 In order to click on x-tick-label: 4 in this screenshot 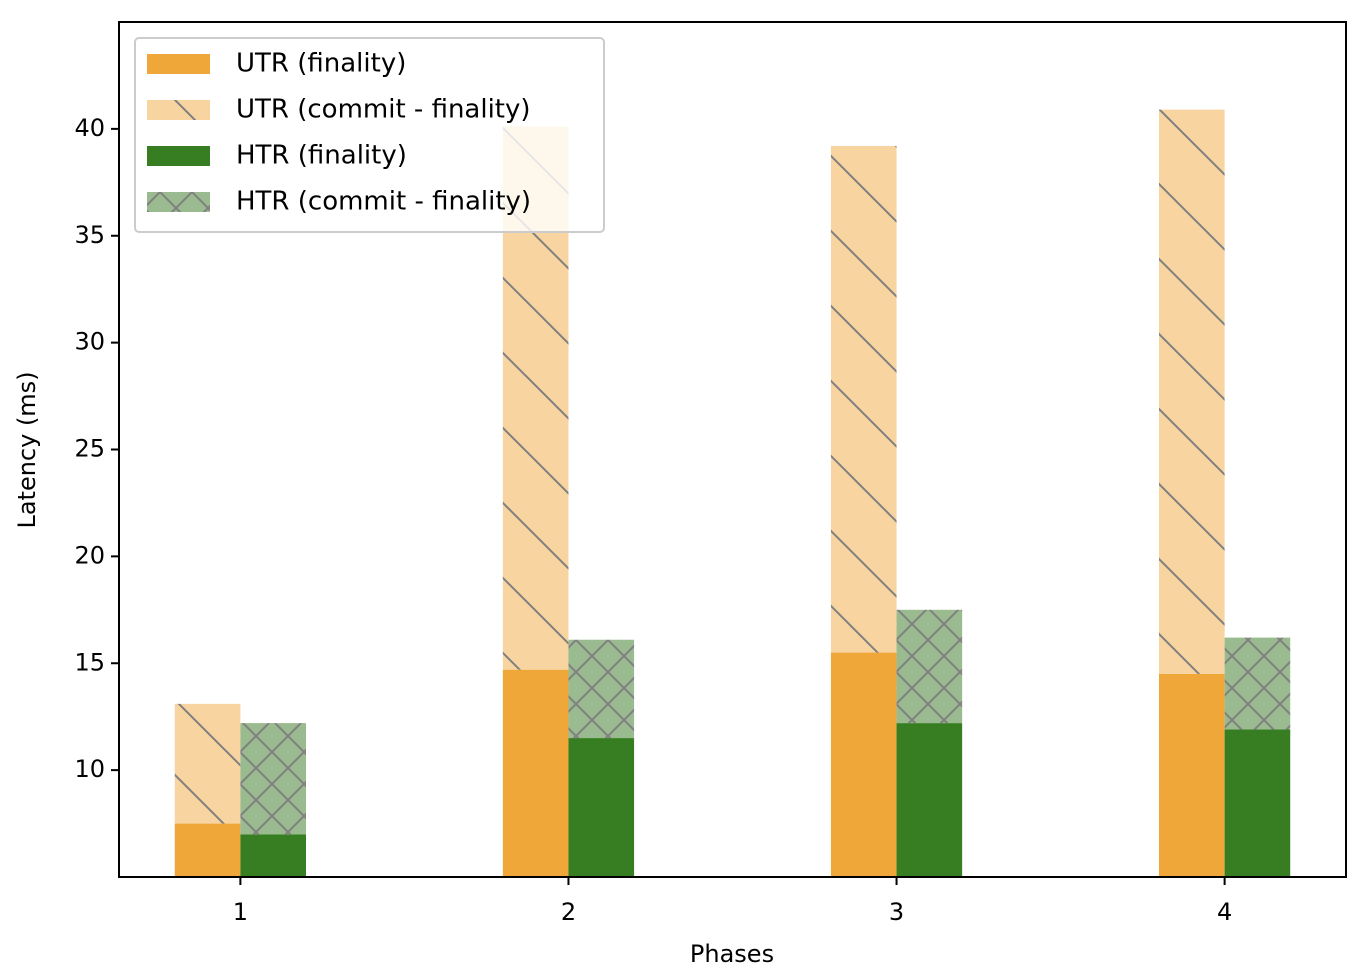, I will do `click(1224, 912)`.